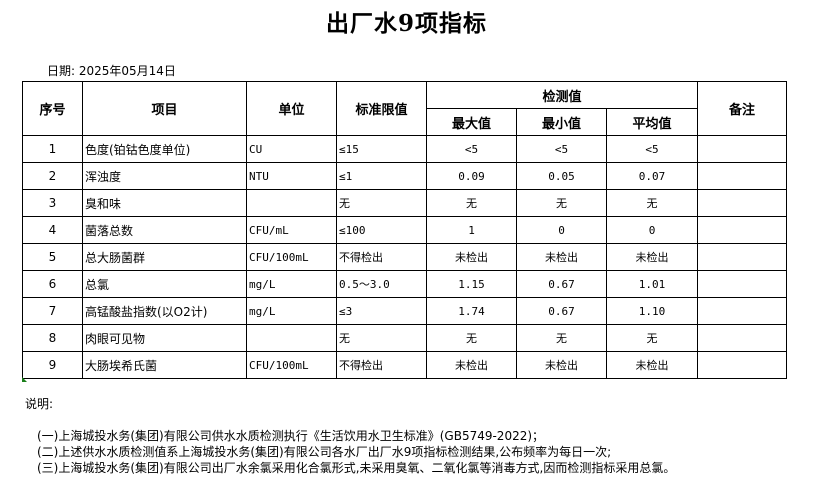  I want to click on cell-limit: ≤3, so click(381, 311).